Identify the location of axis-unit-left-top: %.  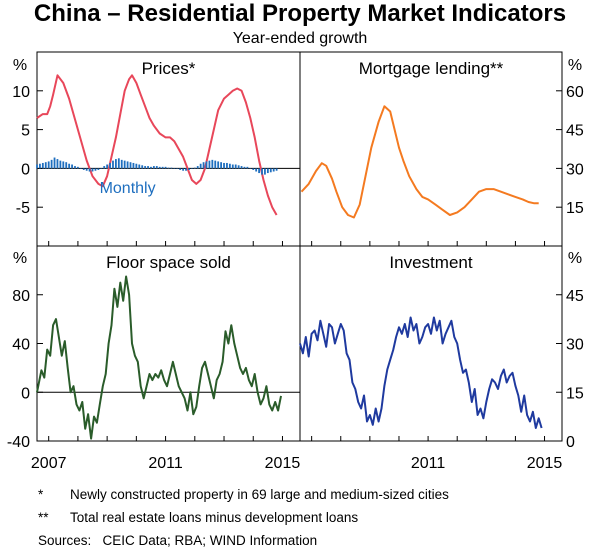
(20, 65).